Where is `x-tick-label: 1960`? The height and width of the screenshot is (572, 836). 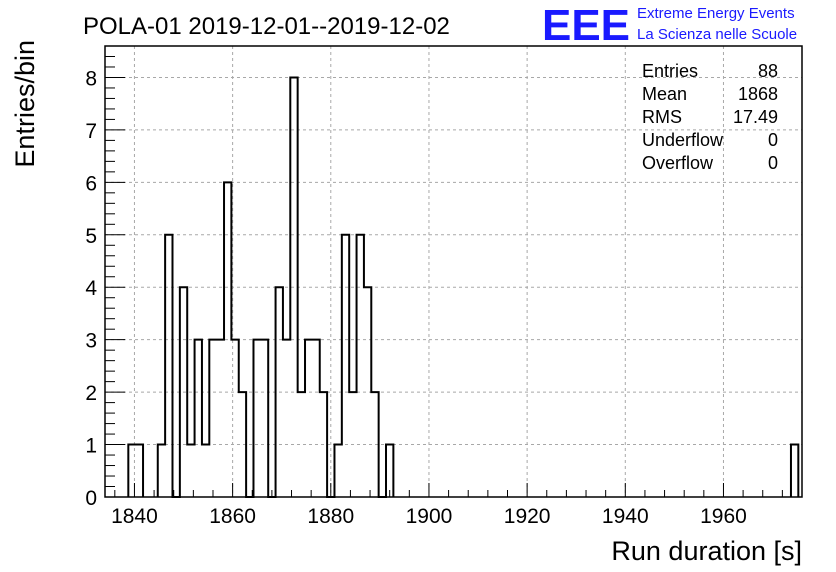
x-tick-label: 1960 is located at coordinates (723, 516).